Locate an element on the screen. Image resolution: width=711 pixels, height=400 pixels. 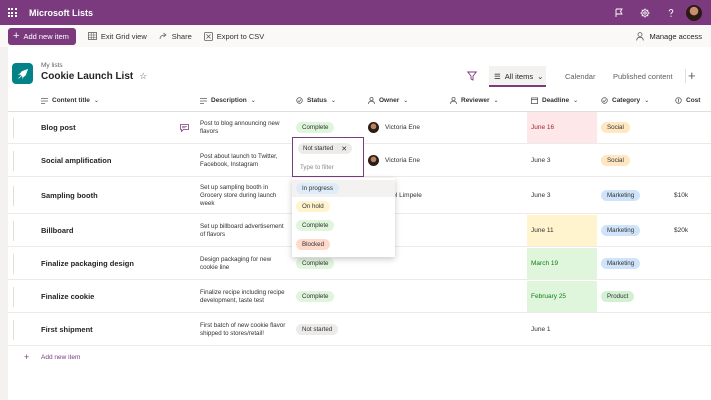
cell-content-title: Billboard is located at coordinates (57, 230).